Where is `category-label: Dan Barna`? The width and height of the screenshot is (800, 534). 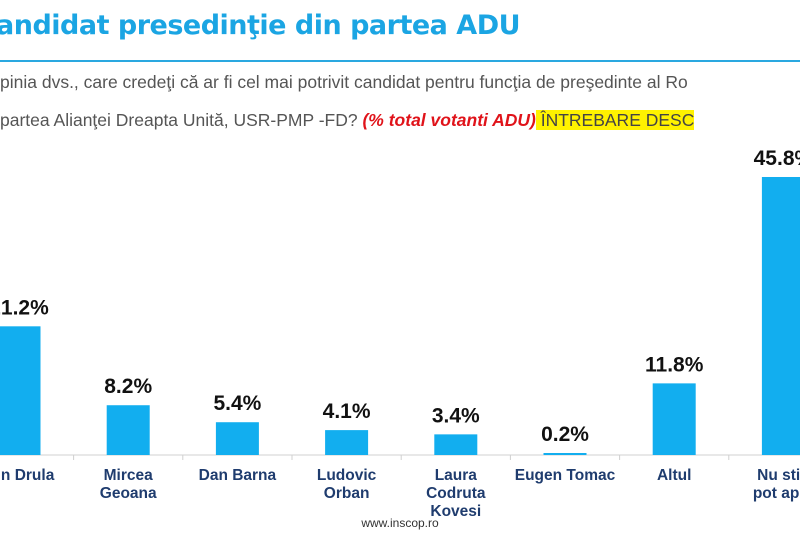 category-label: Dan Barna is located at coordinates (238, 475).